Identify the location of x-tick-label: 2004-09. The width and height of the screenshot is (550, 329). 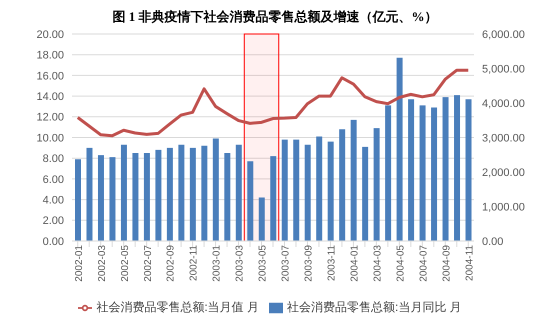
(446, 263).